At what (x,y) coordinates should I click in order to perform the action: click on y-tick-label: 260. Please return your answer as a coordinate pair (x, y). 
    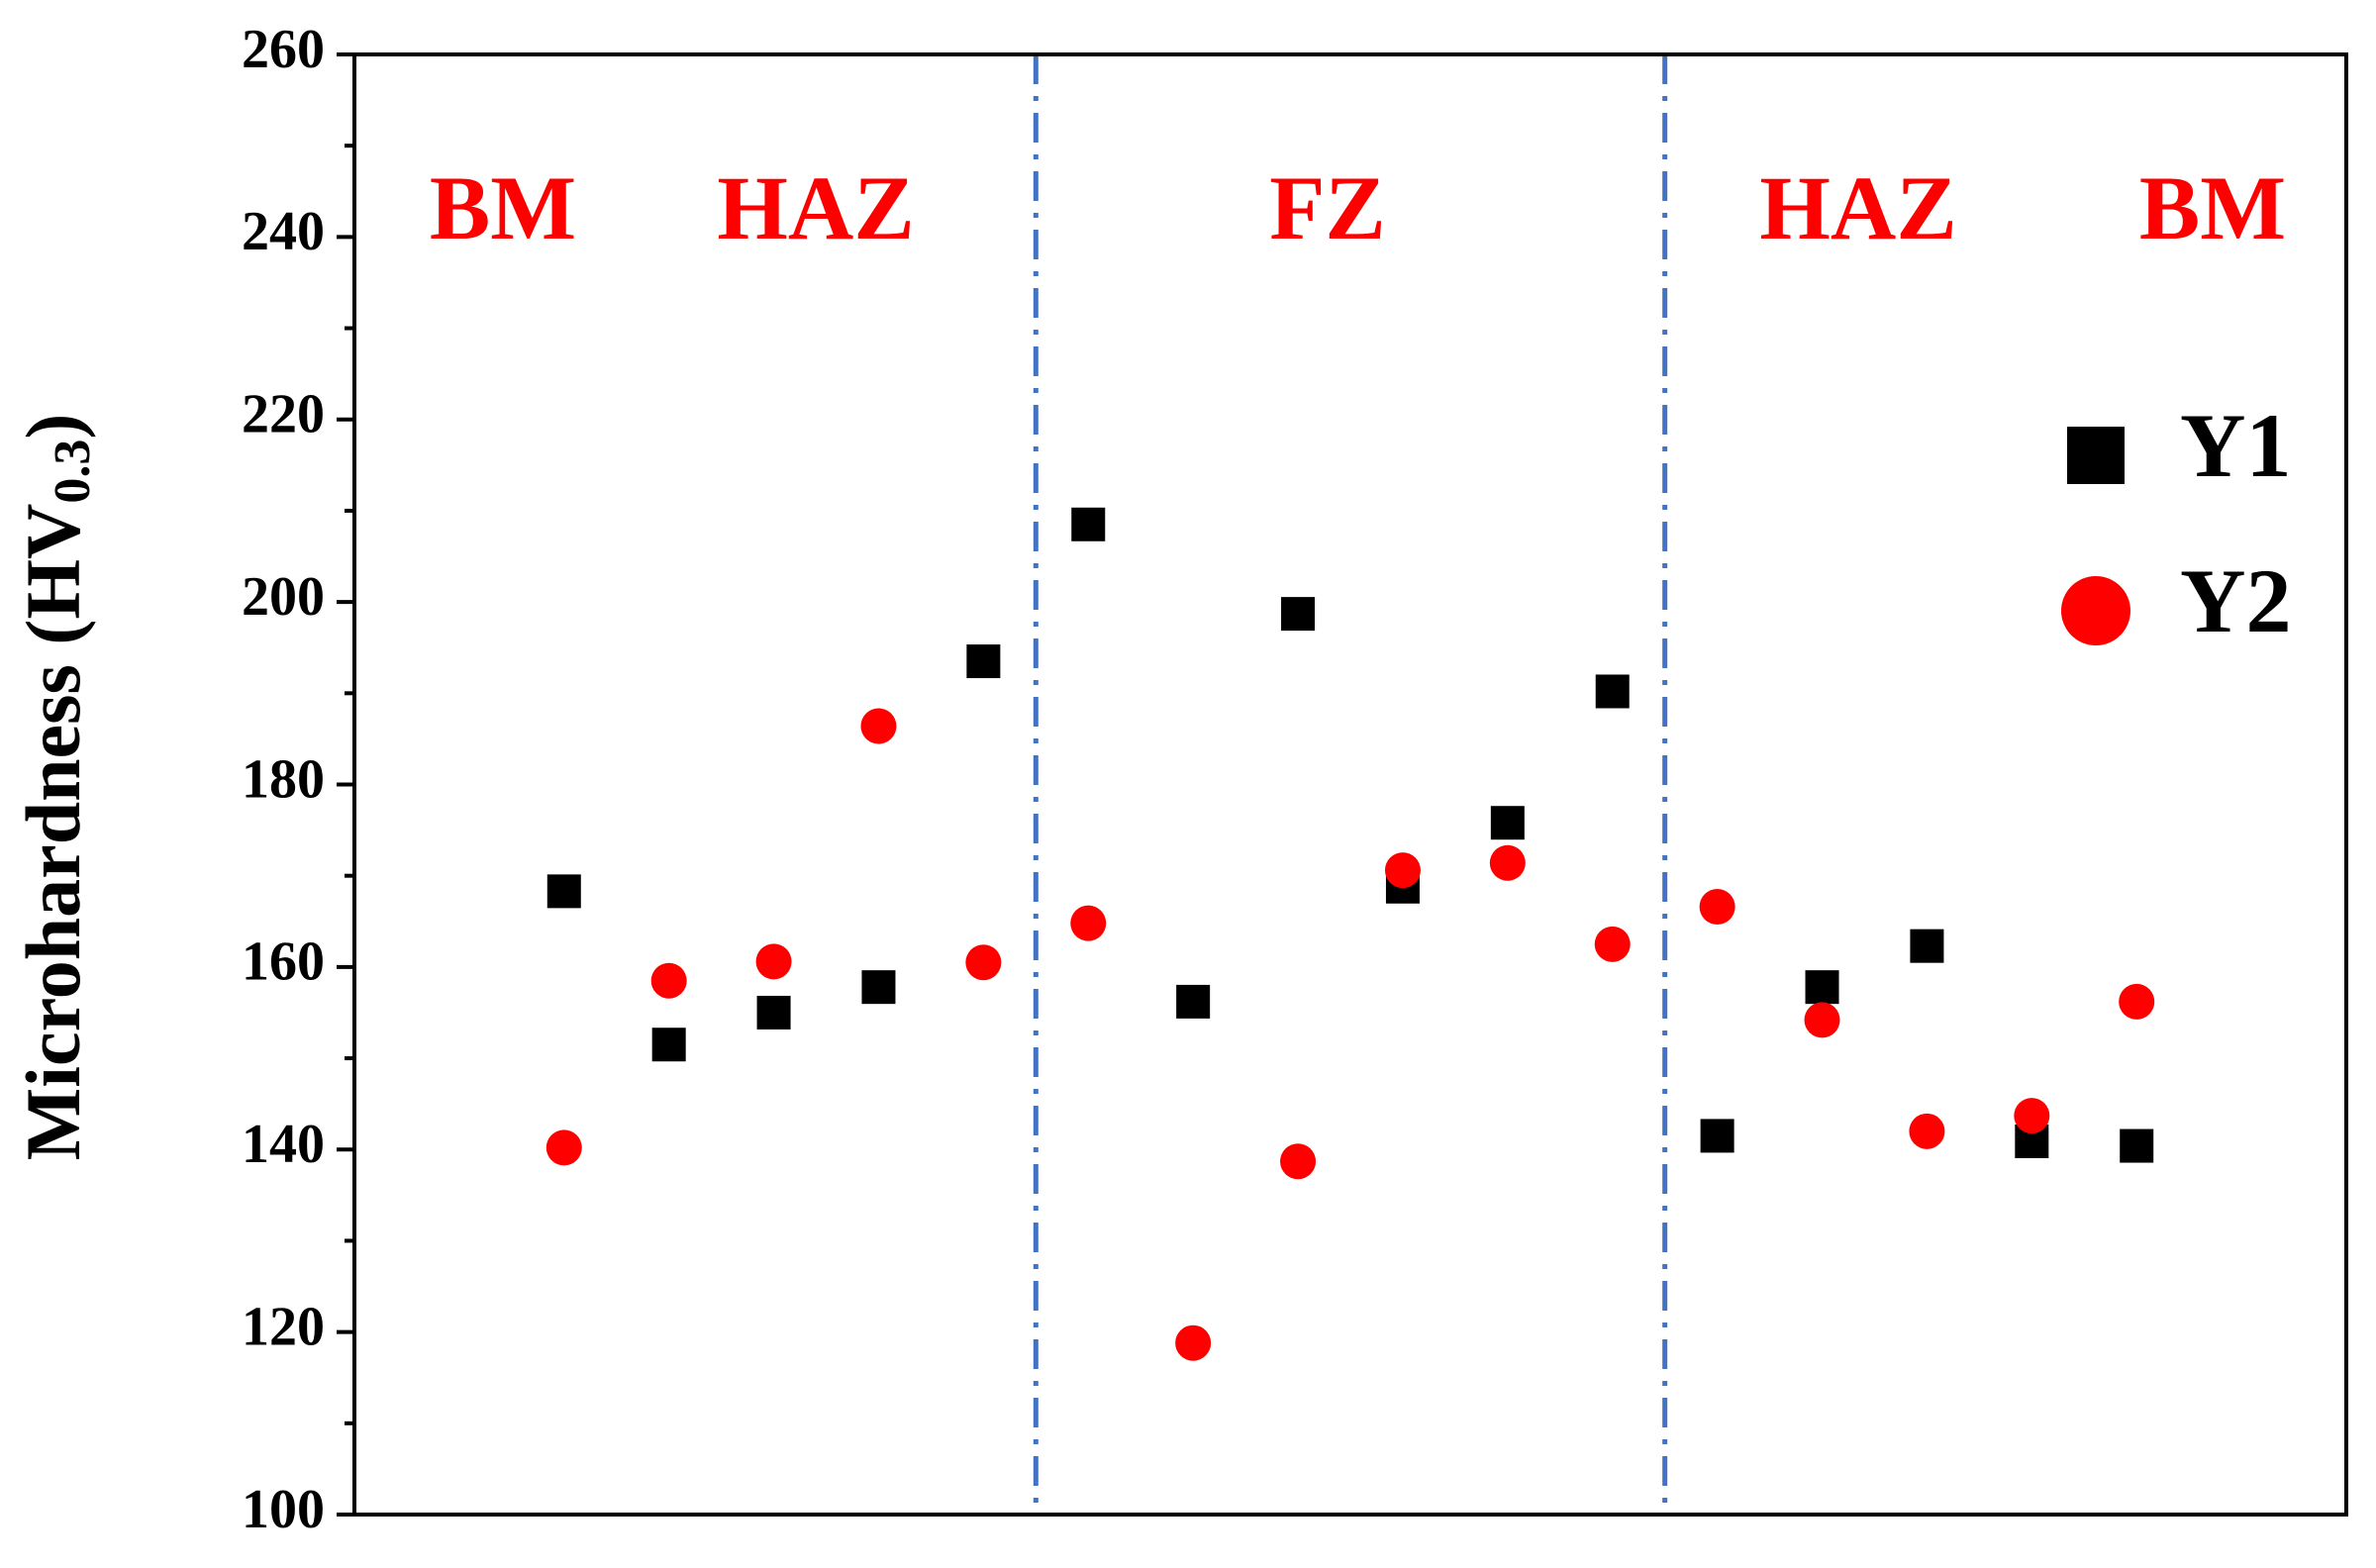
    Looking at the image, I should click on (283, 49).